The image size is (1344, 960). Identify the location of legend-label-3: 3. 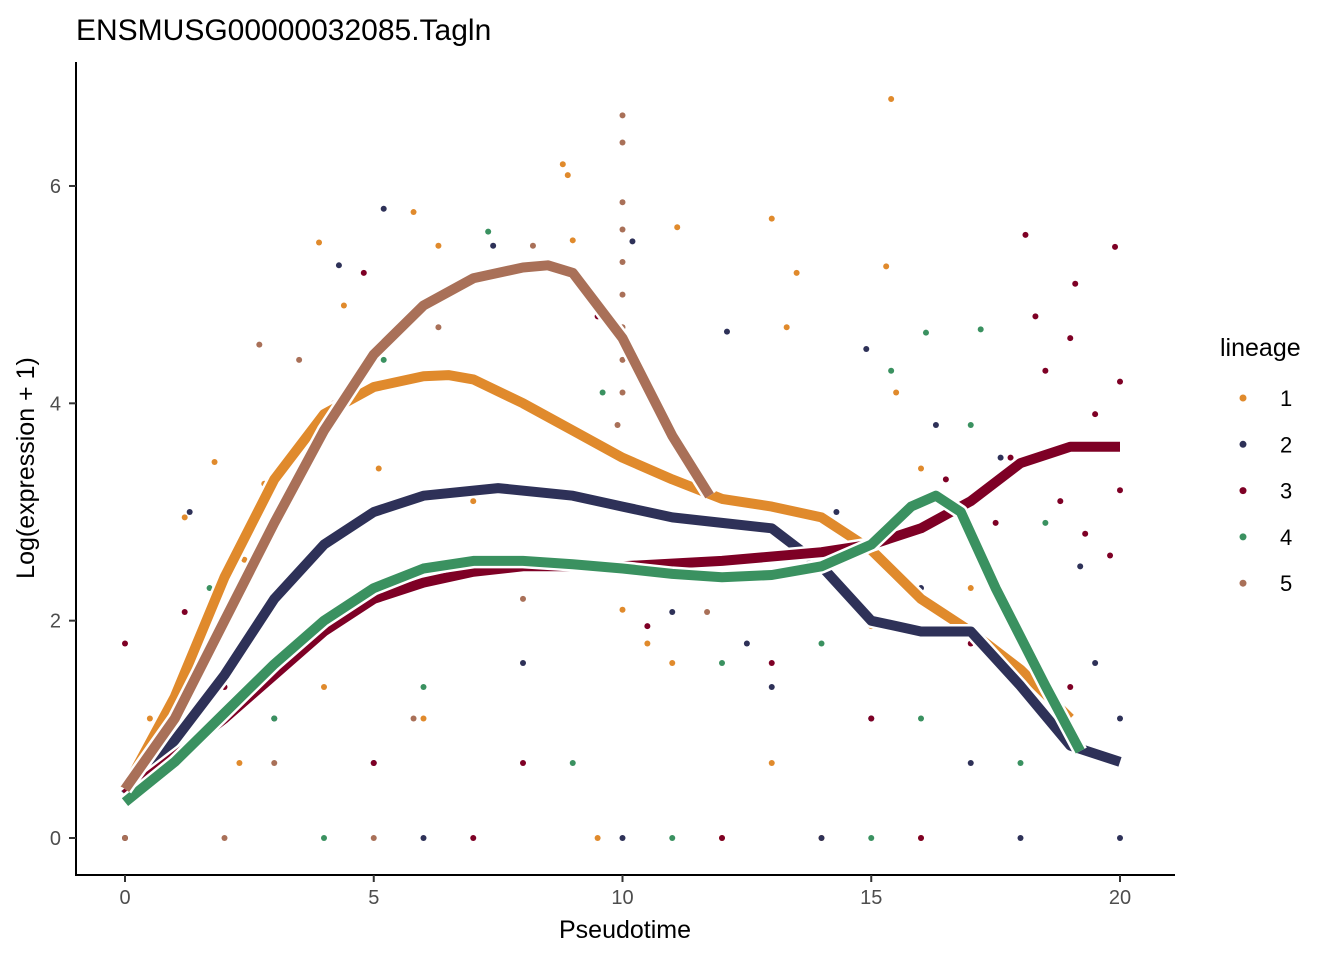
(1286, 491).